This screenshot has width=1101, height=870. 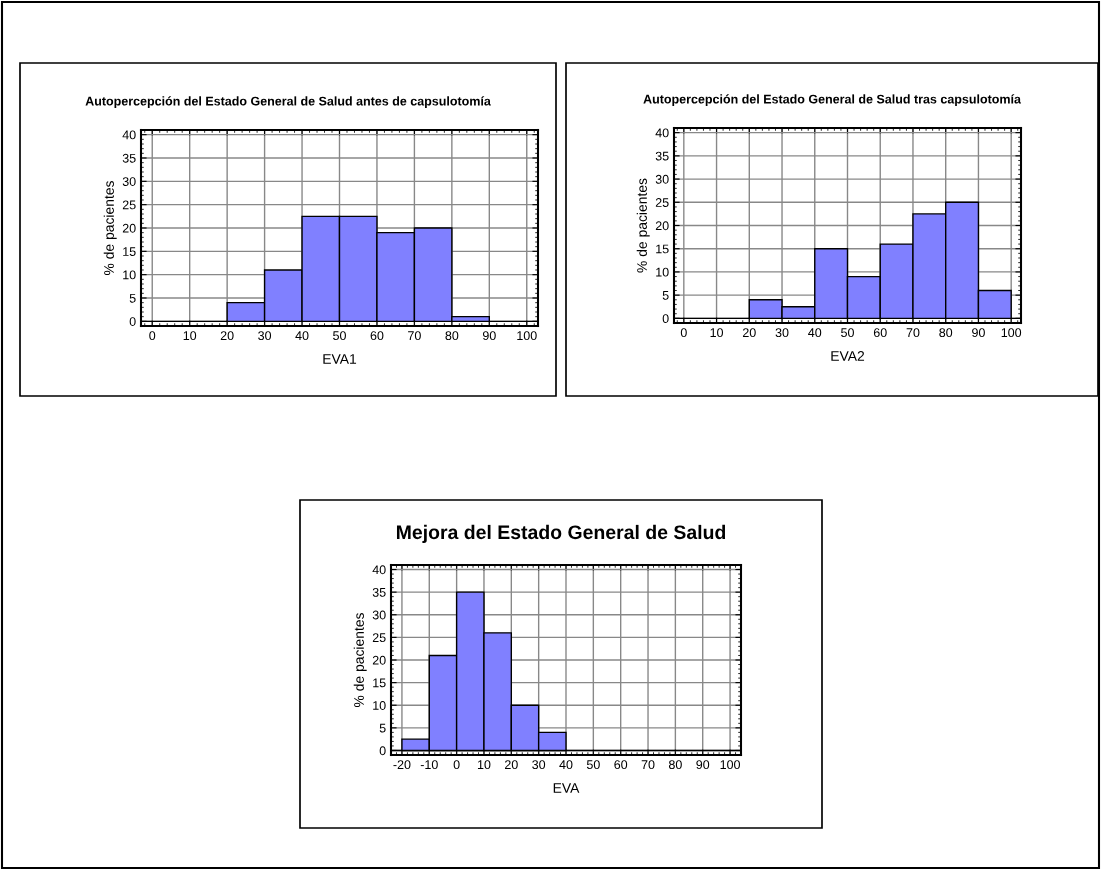 What do you see at coordinates (566, 788) in the screenshot?
I see `x-axis-title: EVA` at bounding box center [566, 788].